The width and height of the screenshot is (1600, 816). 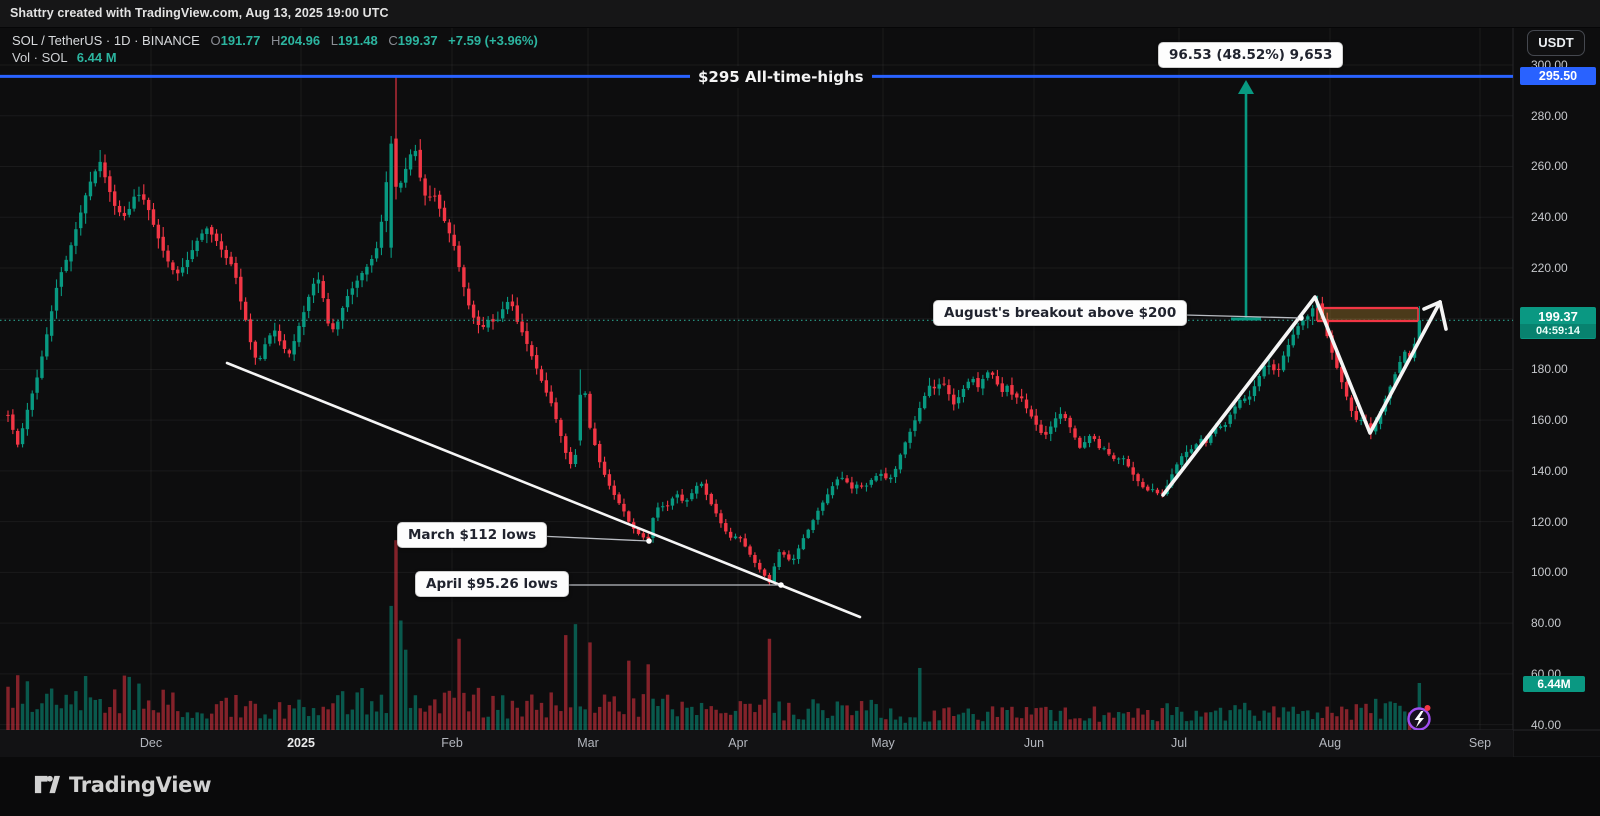 I want to click on price-tick: 80.00, so click(x=1546, y=623).